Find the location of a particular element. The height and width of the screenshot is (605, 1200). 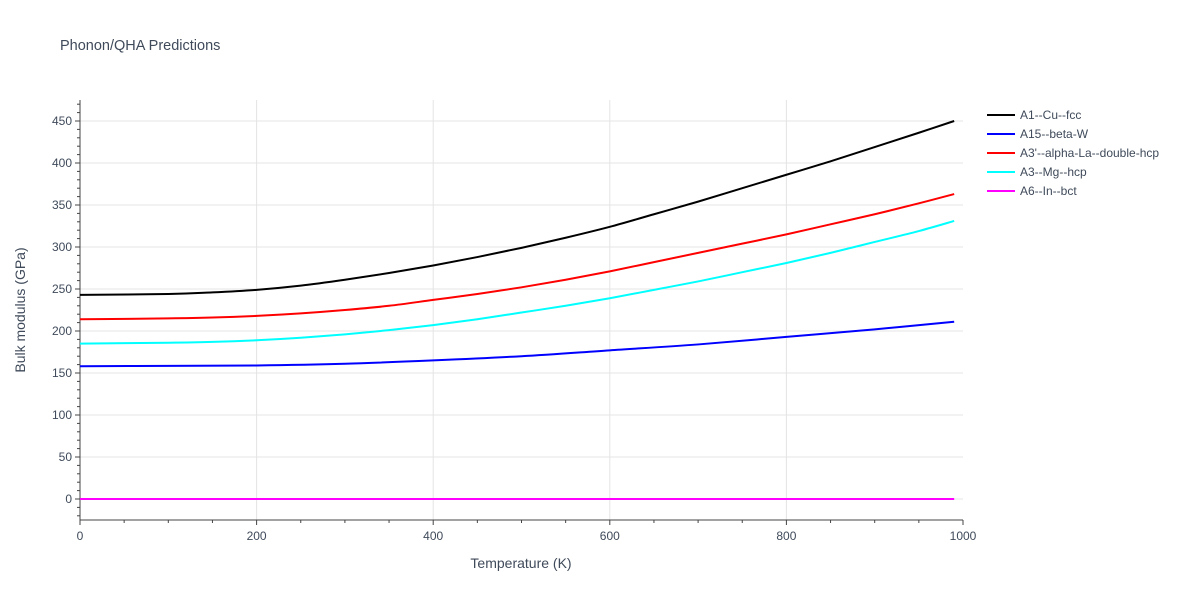

legend-item-a15-beta-w: A15--beta-W is located at coordinates (1038, 134).